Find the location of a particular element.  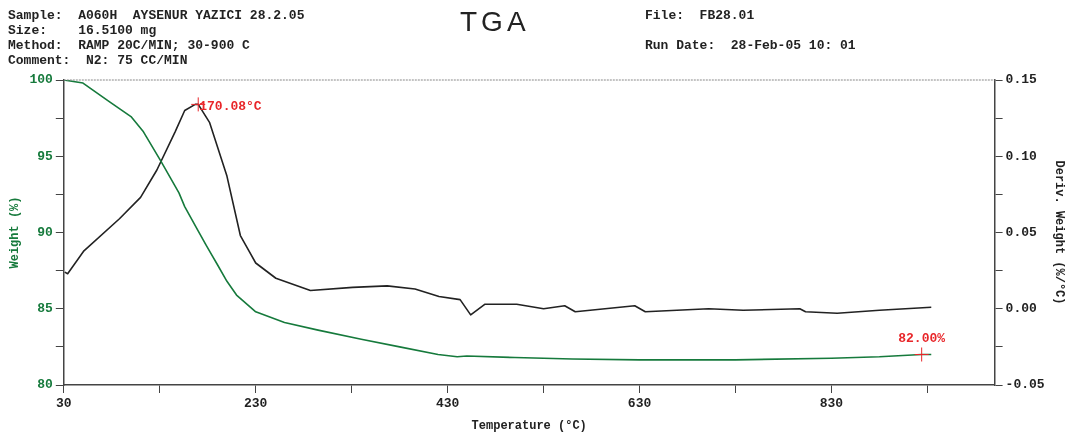

x-tick-label: 30 is located at coordinates (64, 404).